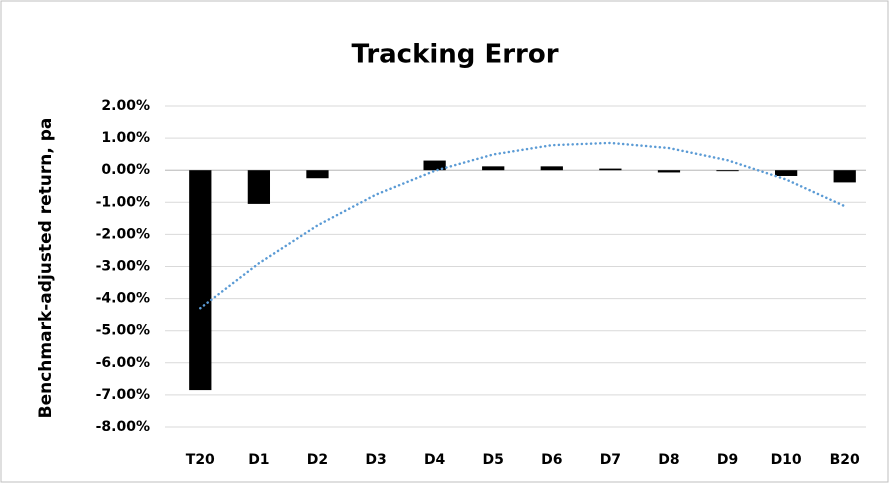  What do you see at coordinates (123, 202) in the screenshot?
I see `y-tick-label: -1.00%` at bounding box center [123, 202].